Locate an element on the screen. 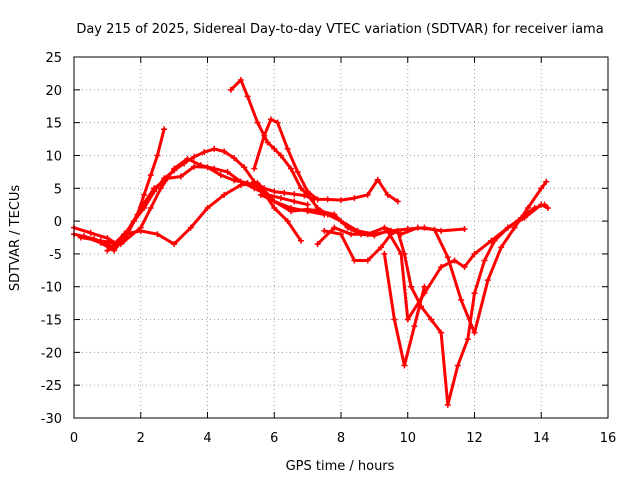 Image resolution: width=640 pixels, height=480 pixels. y-tick-label: 25 is located at coordinates (53, 58).